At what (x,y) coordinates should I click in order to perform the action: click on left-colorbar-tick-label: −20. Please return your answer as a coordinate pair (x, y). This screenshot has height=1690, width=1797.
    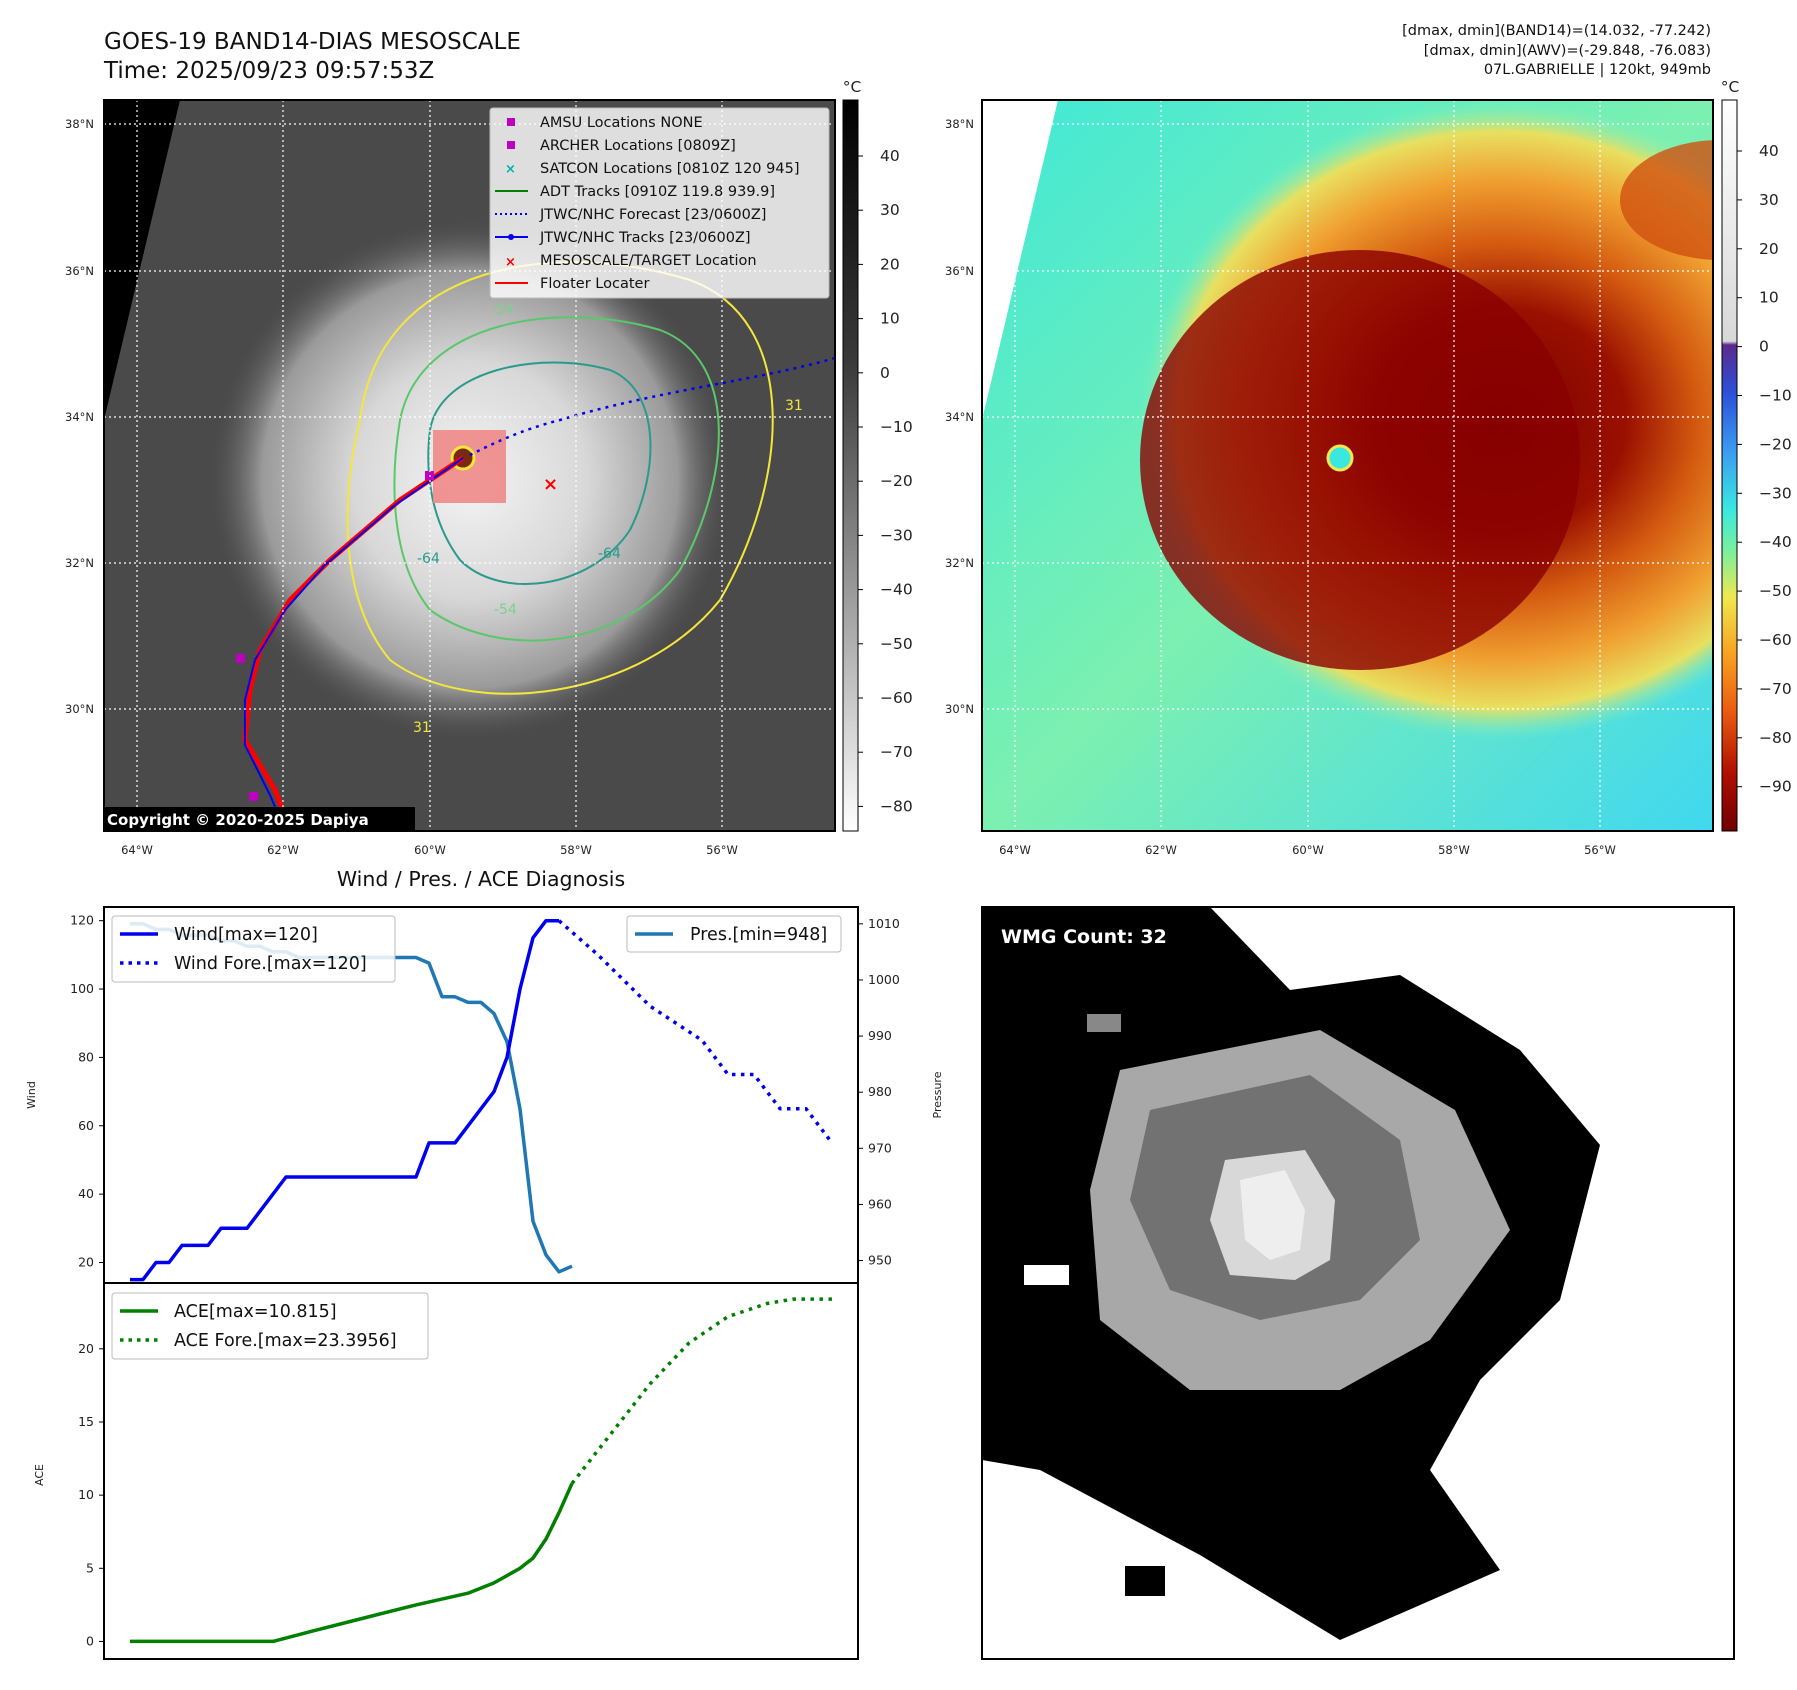
    Looking at the image, I should click on (896, 481).